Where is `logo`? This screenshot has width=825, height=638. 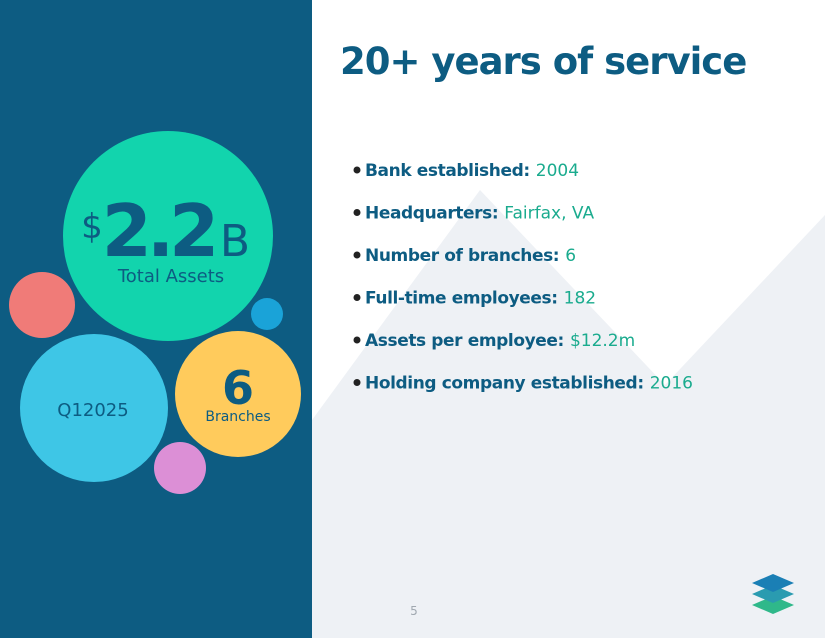
logo is located at coordinates (773, 594).